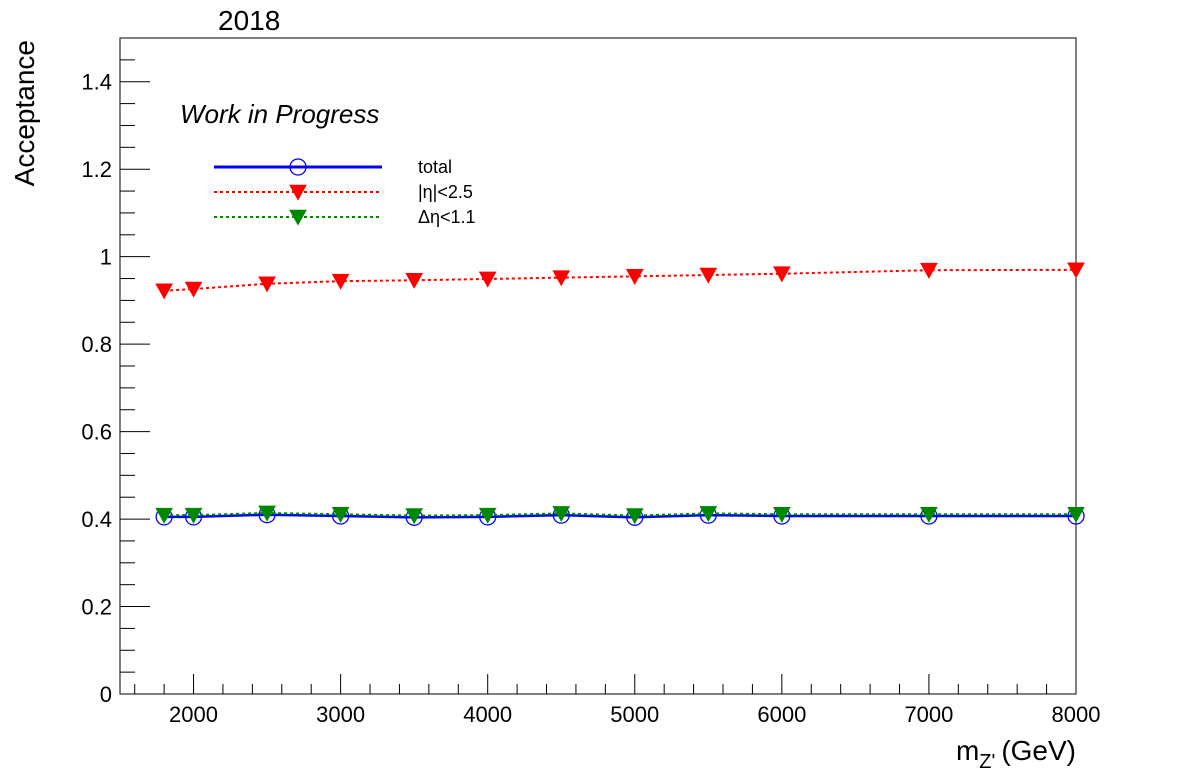  Describe the element at coordinates (96, 607) in the screenshot. I see `y-tick-label: 0.2` at that location.